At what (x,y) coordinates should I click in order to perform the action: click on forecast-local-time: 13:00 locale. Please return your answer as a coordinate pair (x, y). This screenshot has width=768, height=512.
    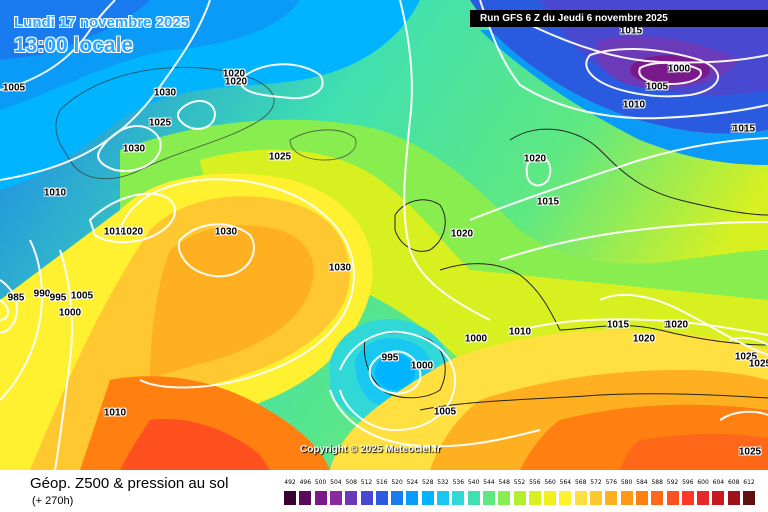
    Looking at the image, I should click on (74, 45).